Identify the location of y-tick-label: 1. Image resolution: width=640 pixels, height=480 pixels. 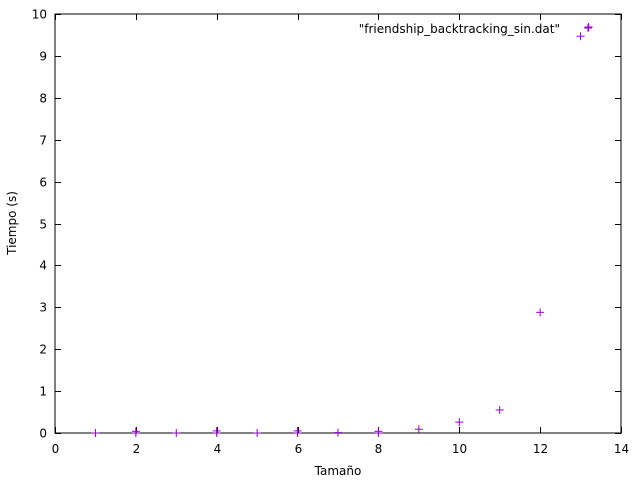
(43, 392).